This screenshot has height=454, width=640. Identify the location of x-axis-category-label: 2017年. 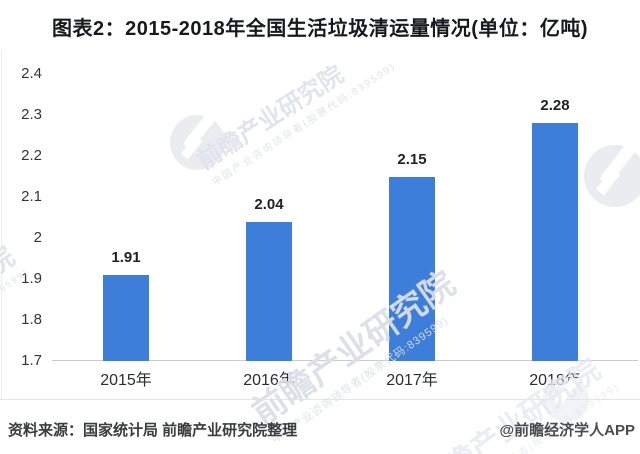
(412, 380).